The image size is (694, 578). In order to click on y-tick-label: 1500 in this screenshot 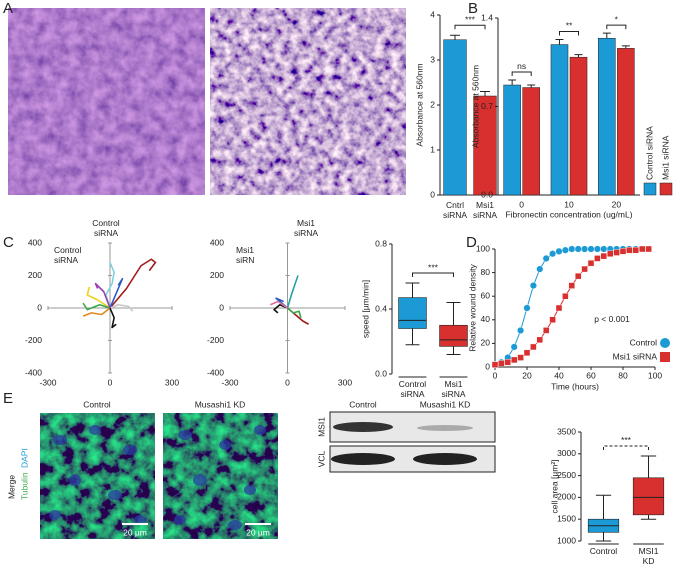, I will do `click(566, 518)`.